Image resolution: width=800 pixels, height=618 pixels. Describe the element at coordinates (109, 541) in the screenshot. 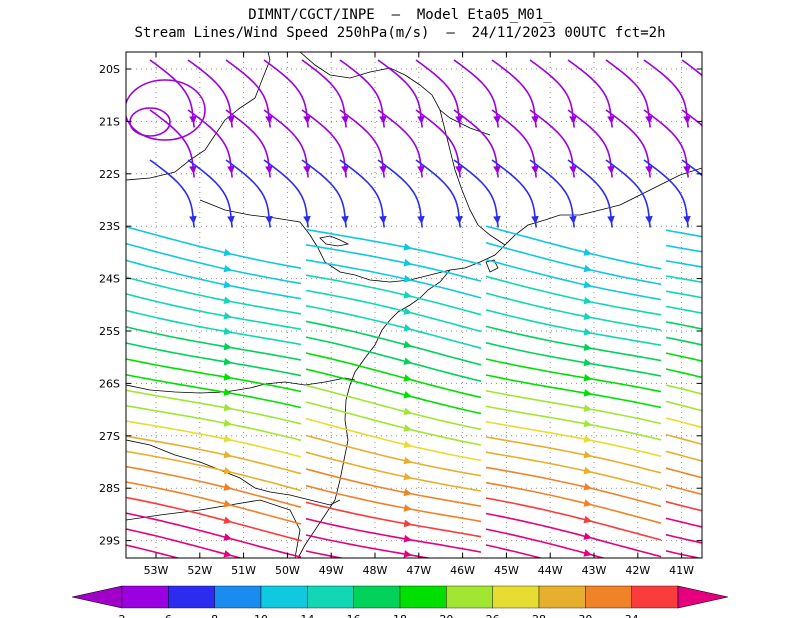

I see `lat-label: 29S` at that location.